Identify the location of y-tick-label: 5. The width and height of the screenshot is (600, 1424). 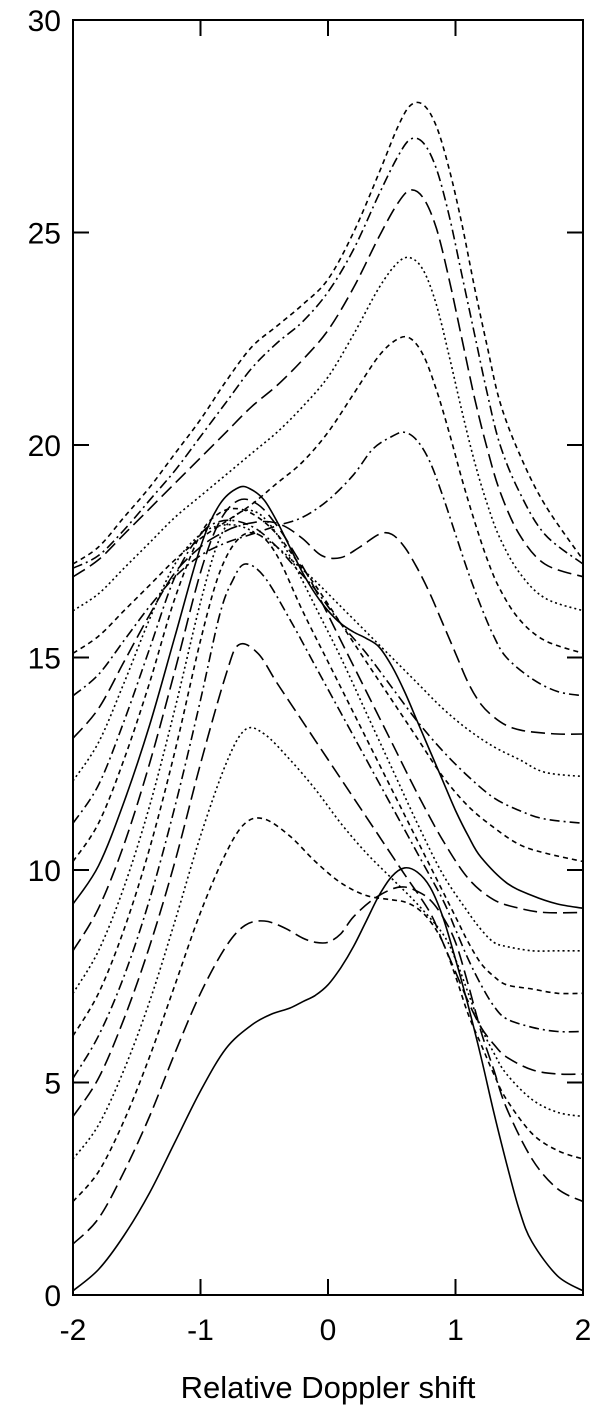
(52, 1084).